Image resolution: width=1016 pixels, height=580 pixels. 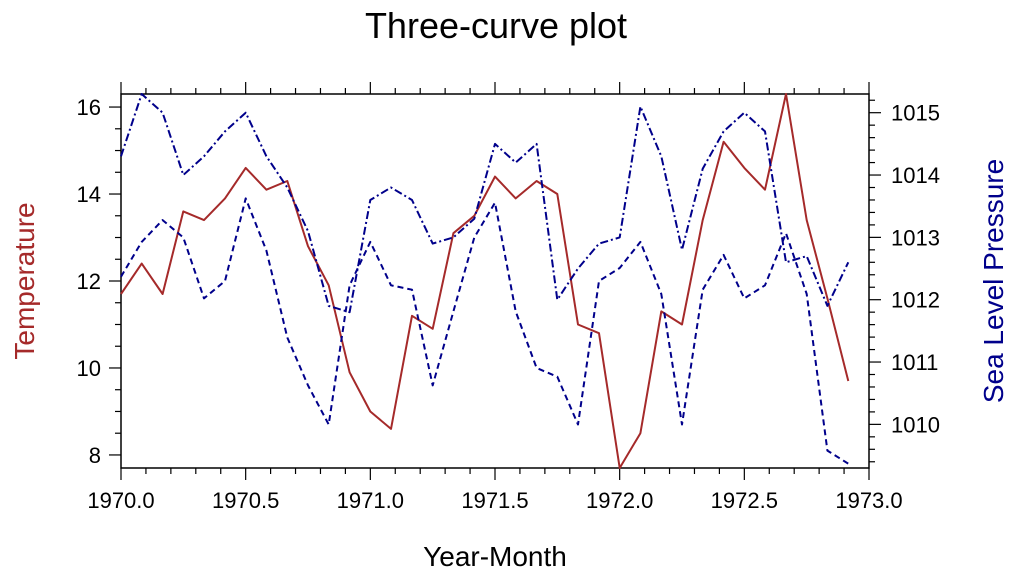 I want to click on y-left-tick-label: 14, so click(x=89, y=194).